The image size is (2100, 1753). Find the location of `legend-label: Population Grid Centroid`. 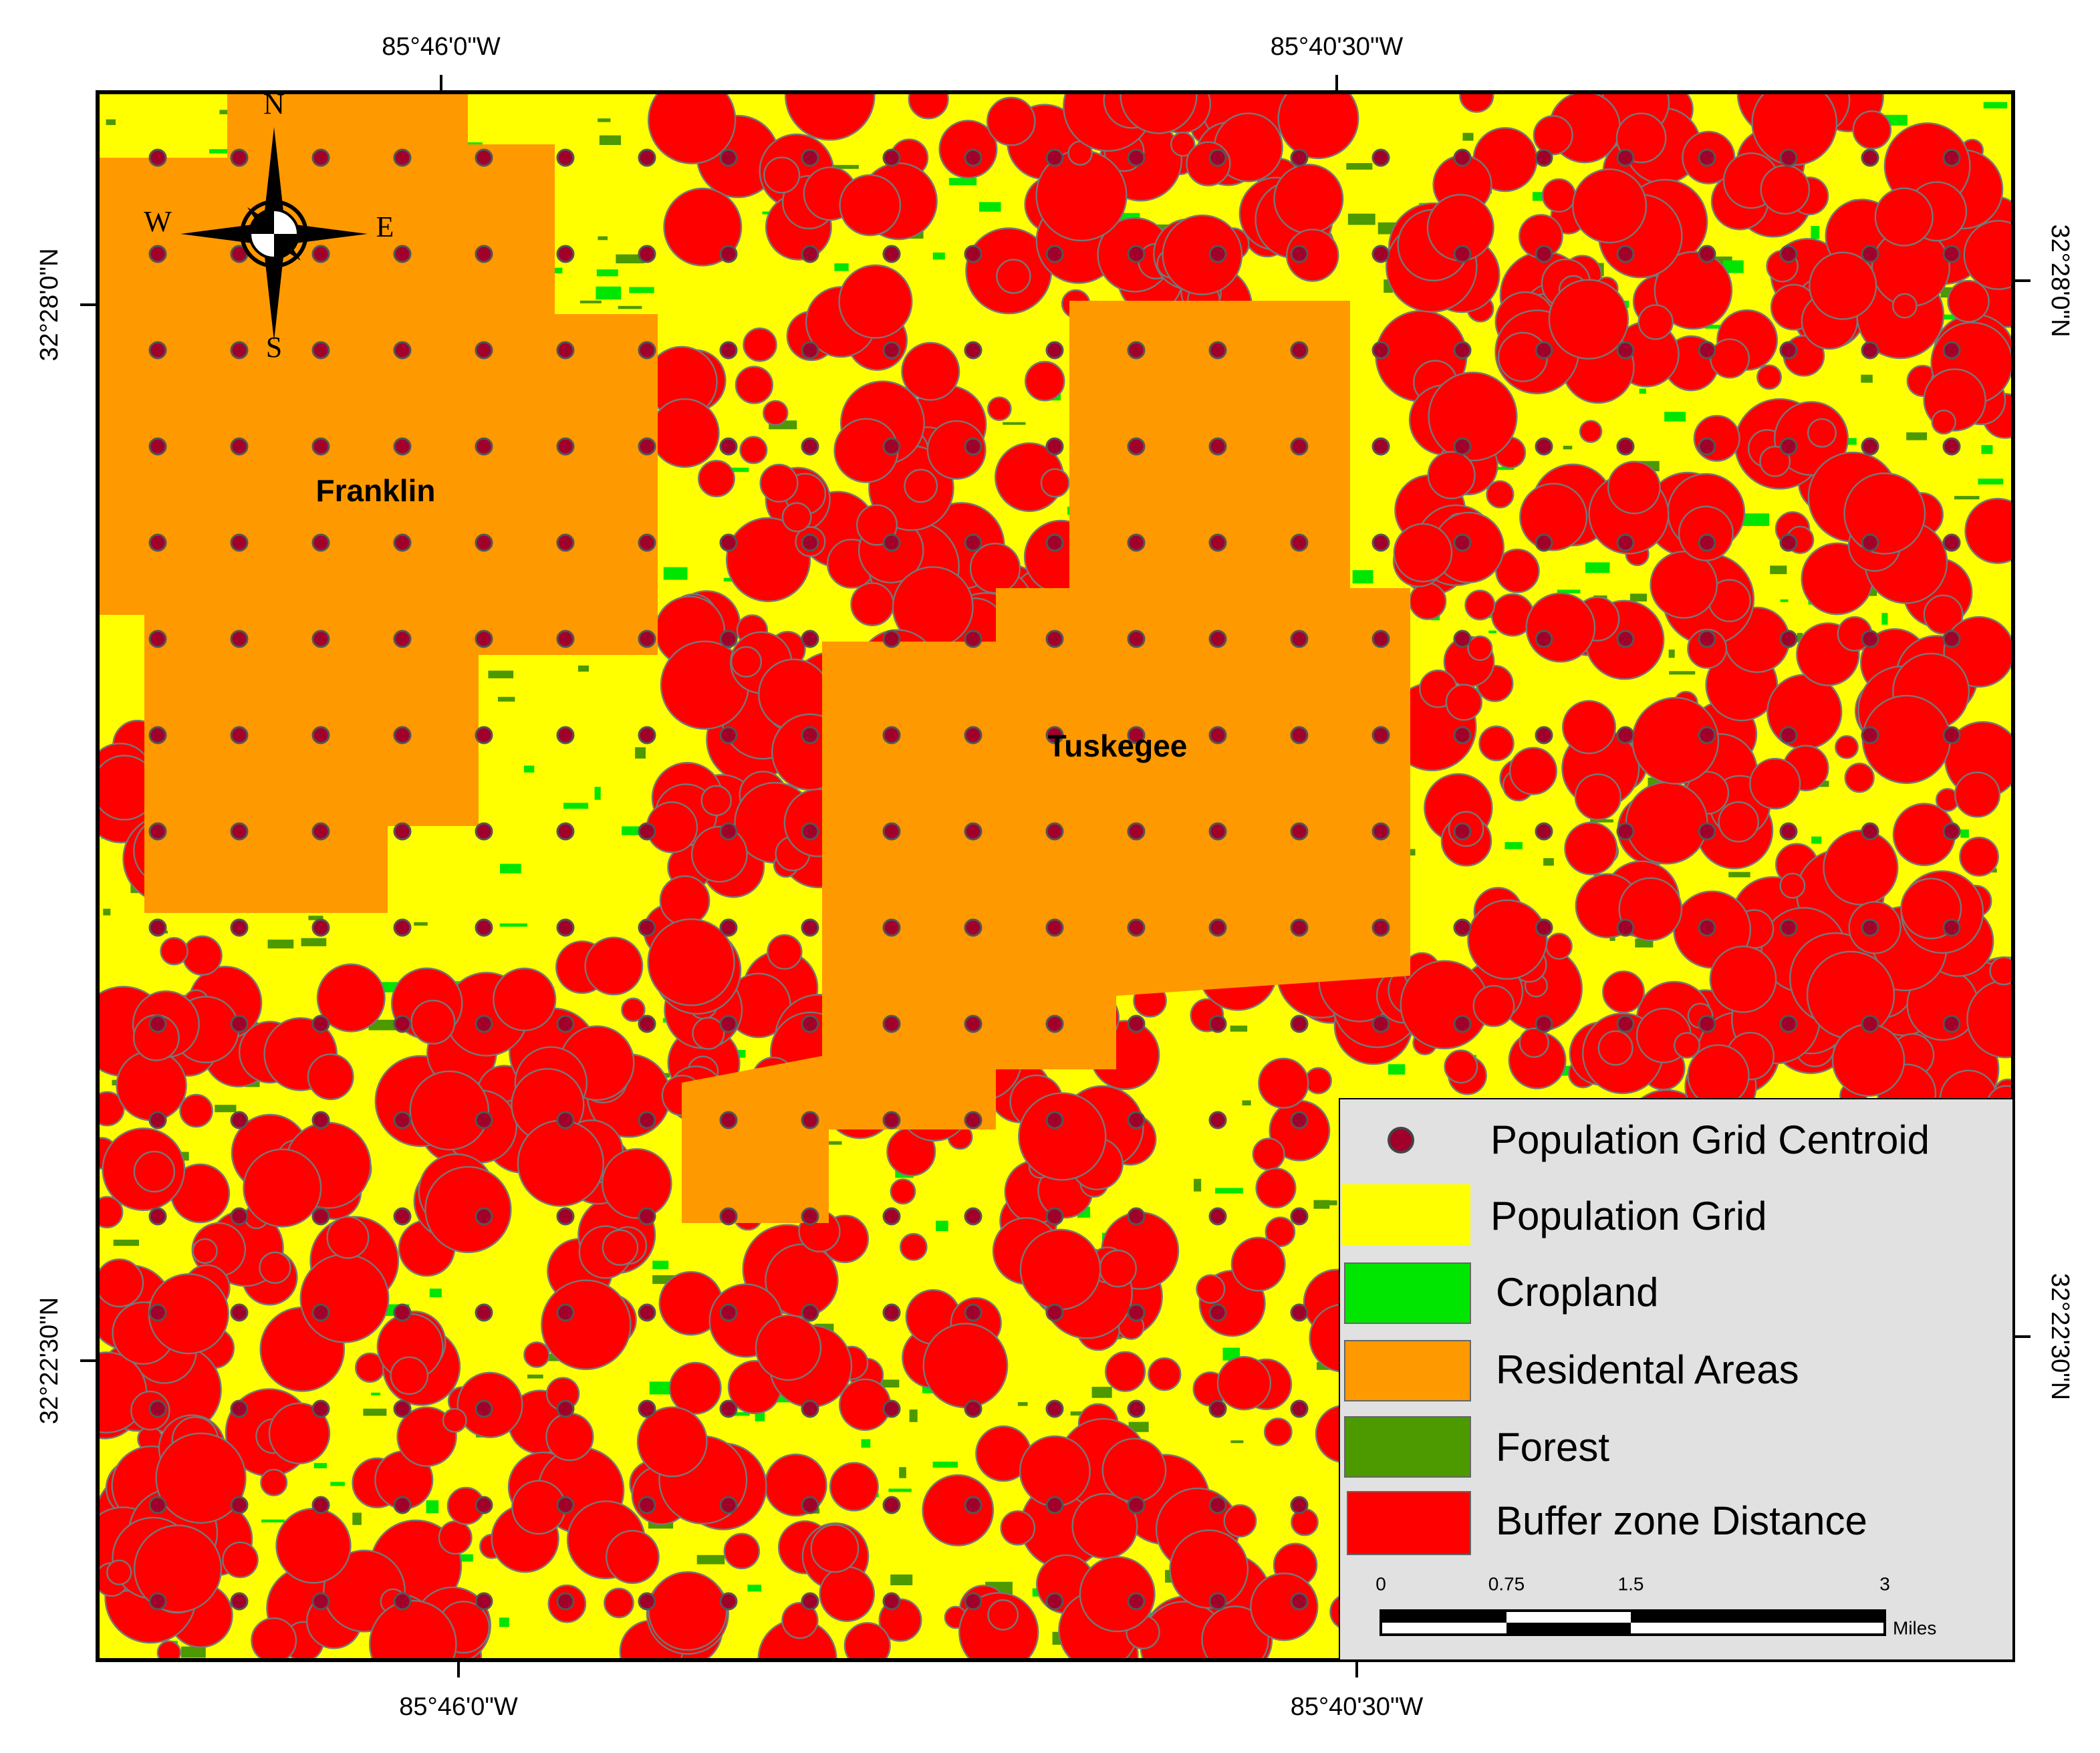

legend-label: Population Grid Centroid is located at coordinates (1710, 1139).